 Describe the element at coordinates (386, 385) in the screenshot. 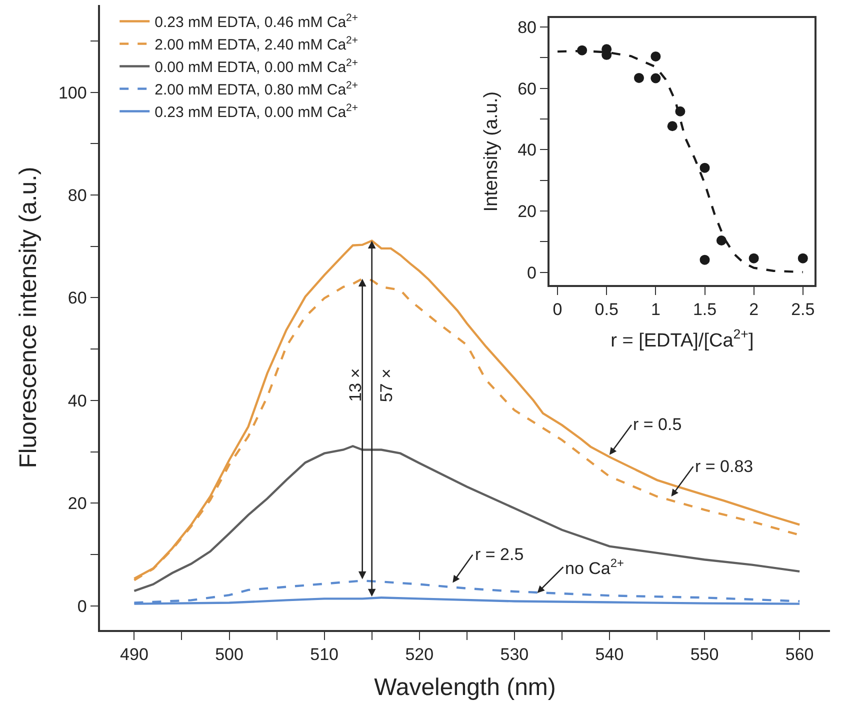

I see `annotation: 57 ×` at that location.